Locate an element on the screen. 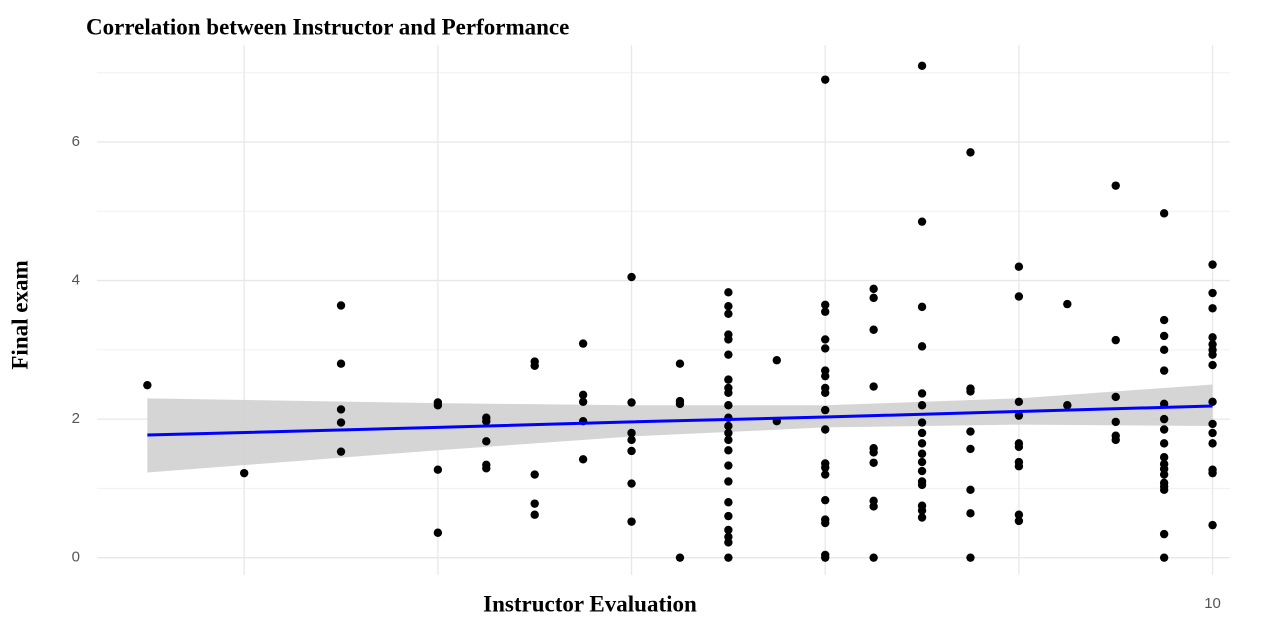 This screenshot has width=1263, height=619. confidence-band is located at coordinates (680, 428).